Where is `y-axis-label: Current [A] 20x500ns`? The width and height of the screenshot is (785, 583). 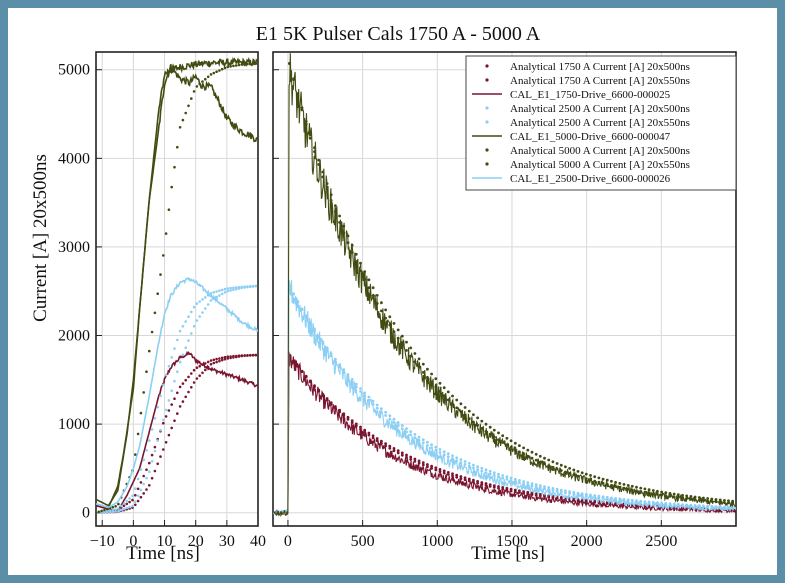 y-axis-label: Current [A] 20x500ns is located at coordinates (40, 238).